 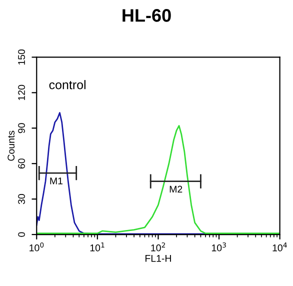 I want to click on x-tick-label: 10$^{1}$, so click(x=97, y=247).